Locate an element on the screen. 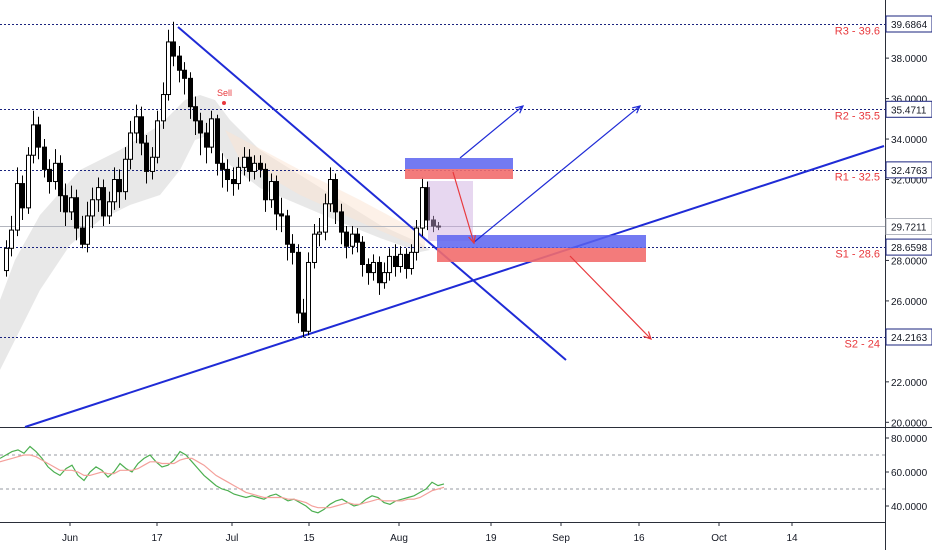  osc-slow-line is located at coordinates (222, 481).